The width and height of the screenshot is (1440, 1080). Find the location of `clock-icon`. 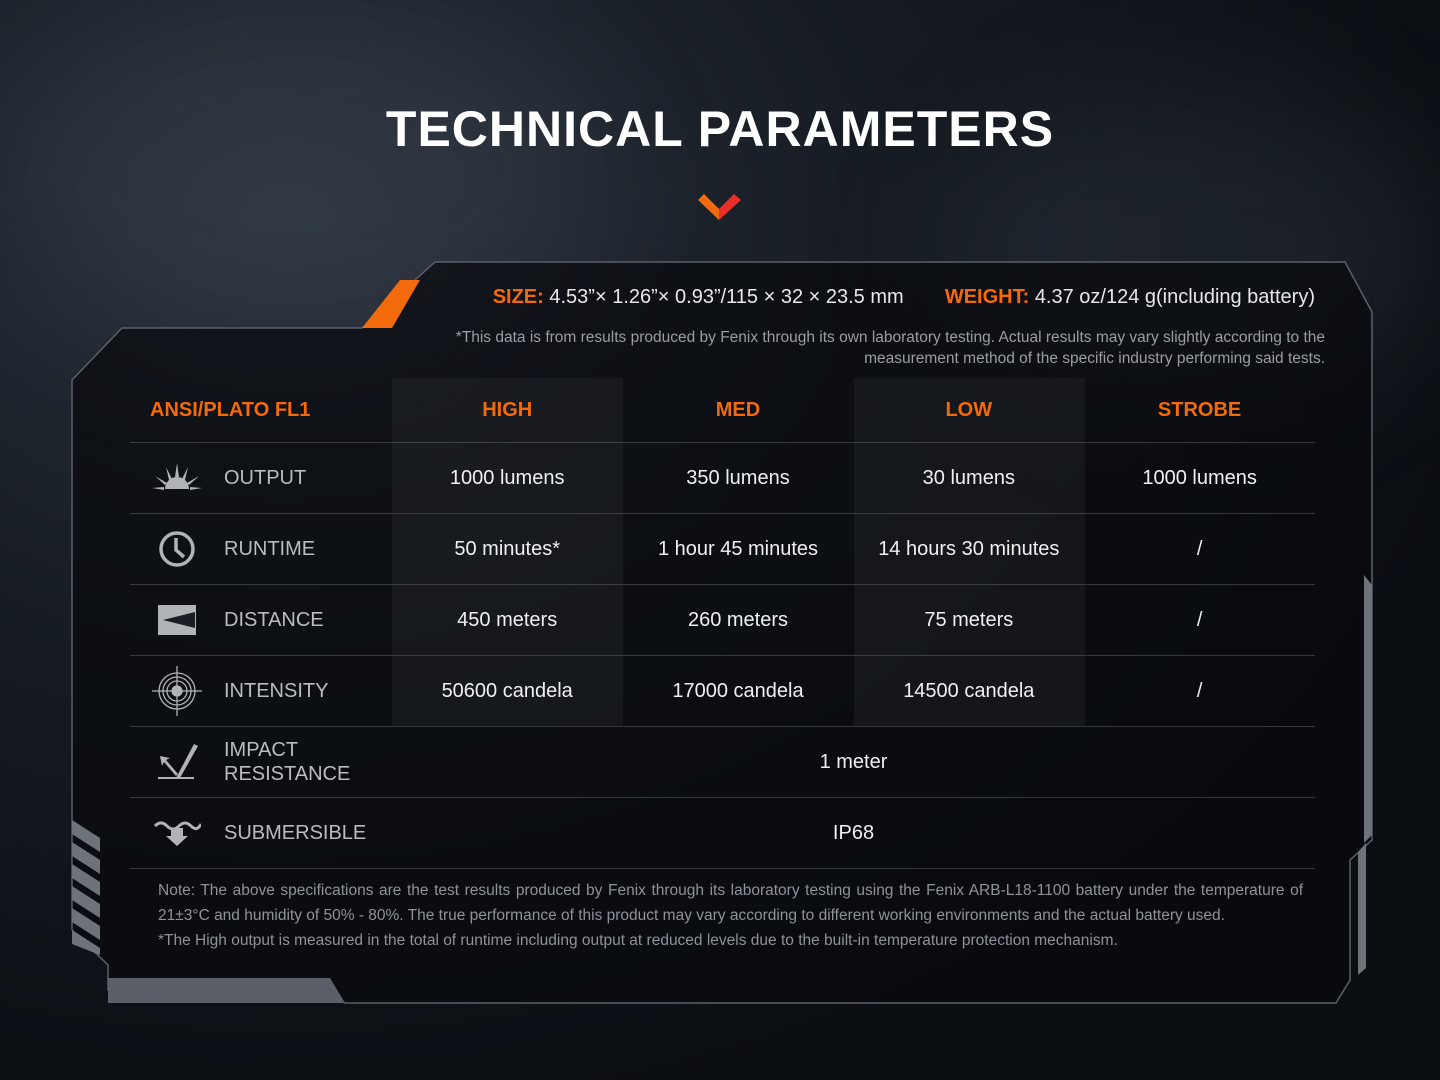

clock-icon is located at coordinates (177, 549).